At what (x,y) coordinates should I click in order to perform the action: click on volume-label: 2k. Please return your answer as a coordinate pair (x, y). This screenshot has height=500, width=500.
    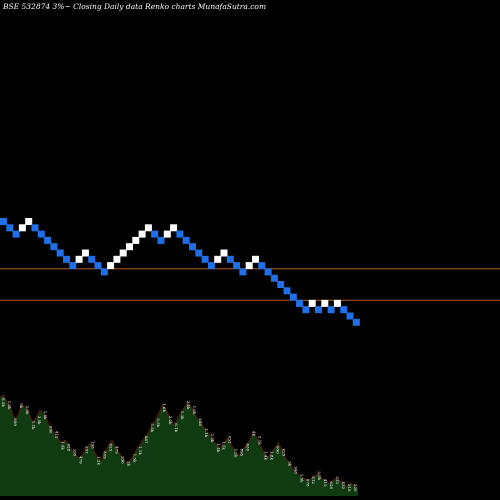
    Looking at the image, I should click on (128, 464).